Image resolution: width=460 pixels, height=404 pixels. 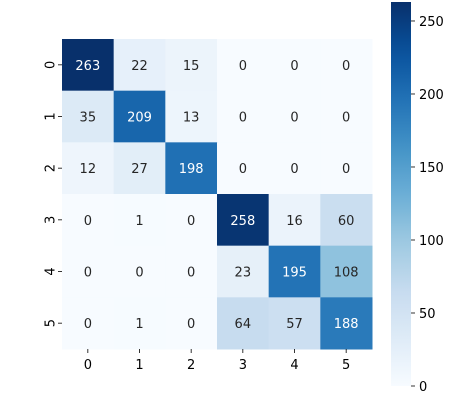 What do you see at coordinates (431, 95) in the screenshot?
I see `colorbar-tick-label: 200` at bounding box center [431, 95].